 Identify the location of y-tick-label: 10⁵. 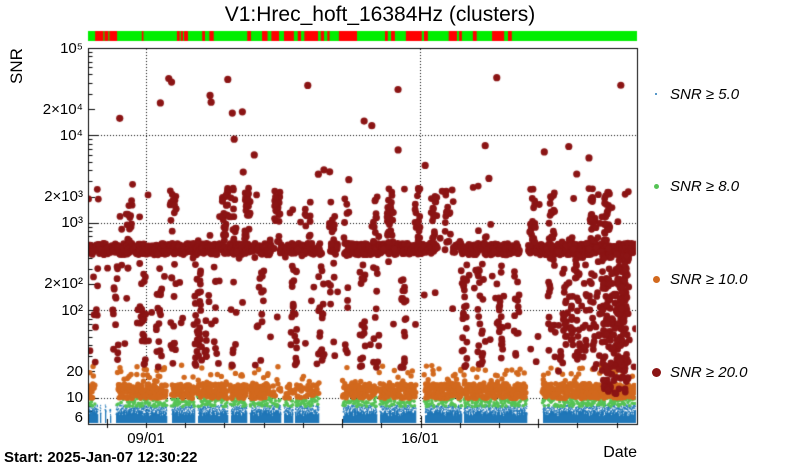
(71, 48).